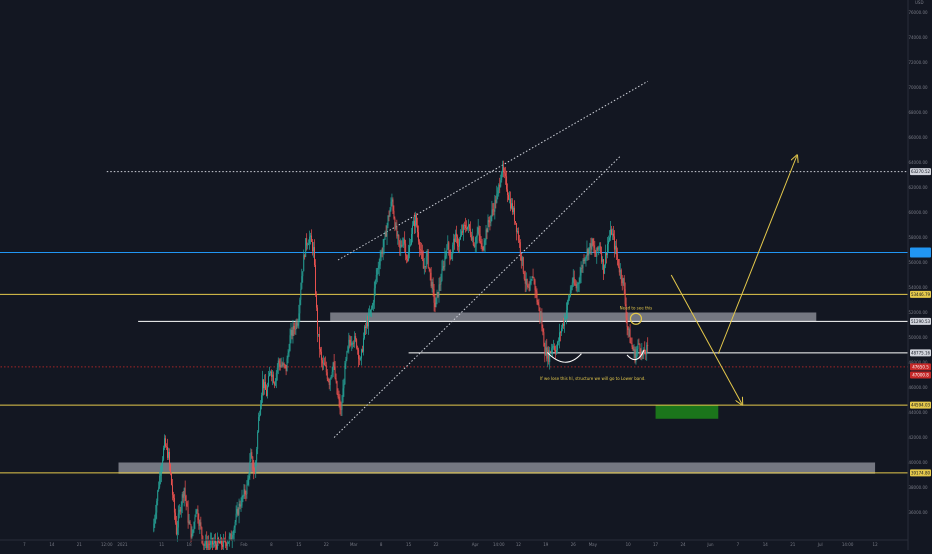 This screenshot has height=554, width=932. What do you see at coordinates (162, 544) in the screenshot?
I see `time-tick-label: 11` at bounding box center [162, 544].